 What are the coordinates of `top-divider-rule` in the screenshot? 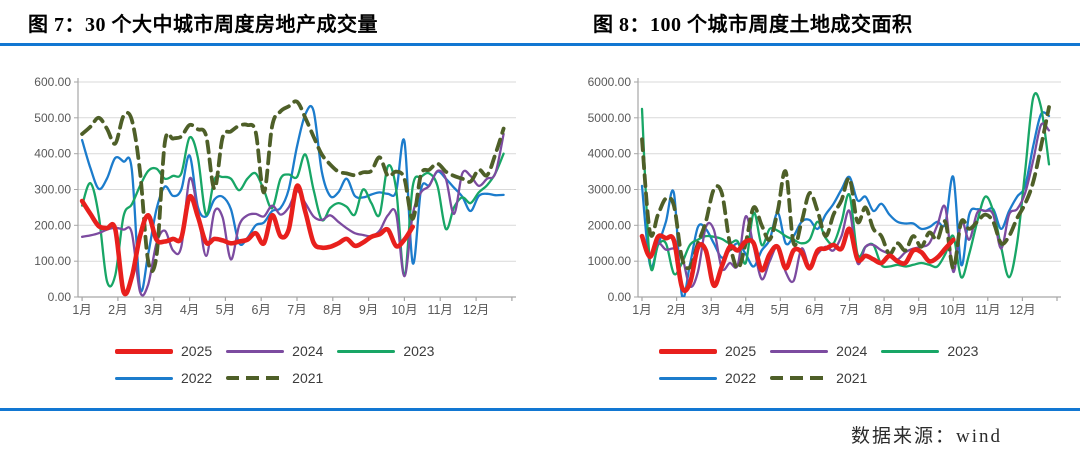 It's located at (540, 44).